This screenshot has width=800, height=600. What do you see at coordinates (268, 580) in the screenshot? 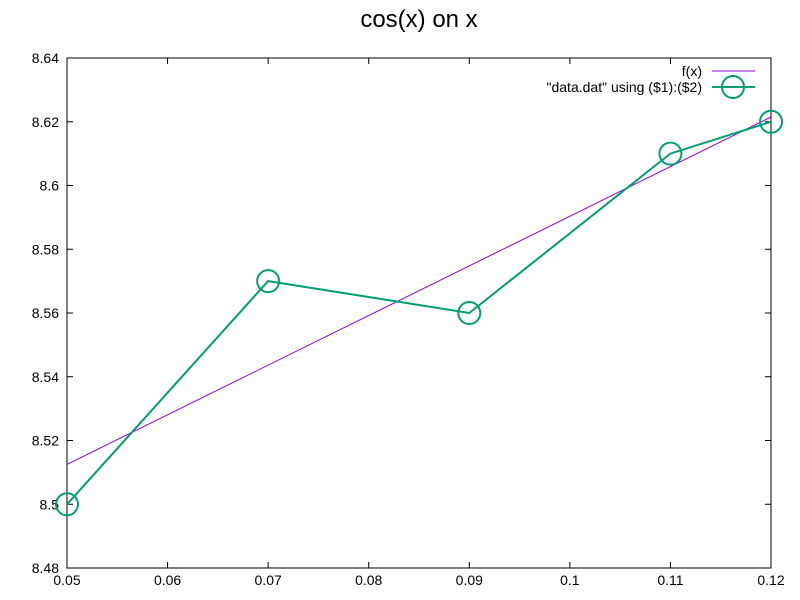
I see `x-tick-label: 0.07` at bounding box center [268, 580].